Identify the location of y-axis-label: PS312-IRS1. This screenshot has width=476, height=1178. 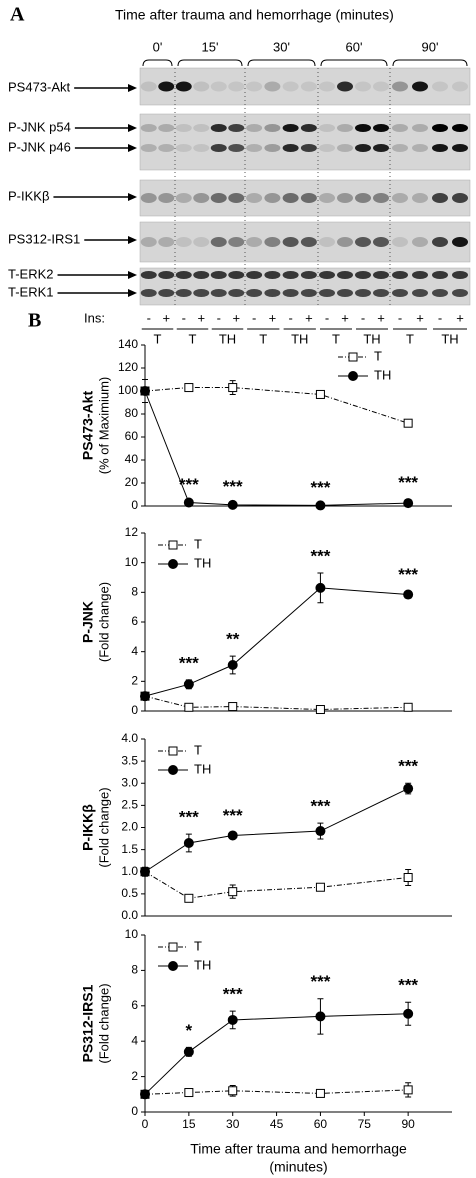
(88, 1023).